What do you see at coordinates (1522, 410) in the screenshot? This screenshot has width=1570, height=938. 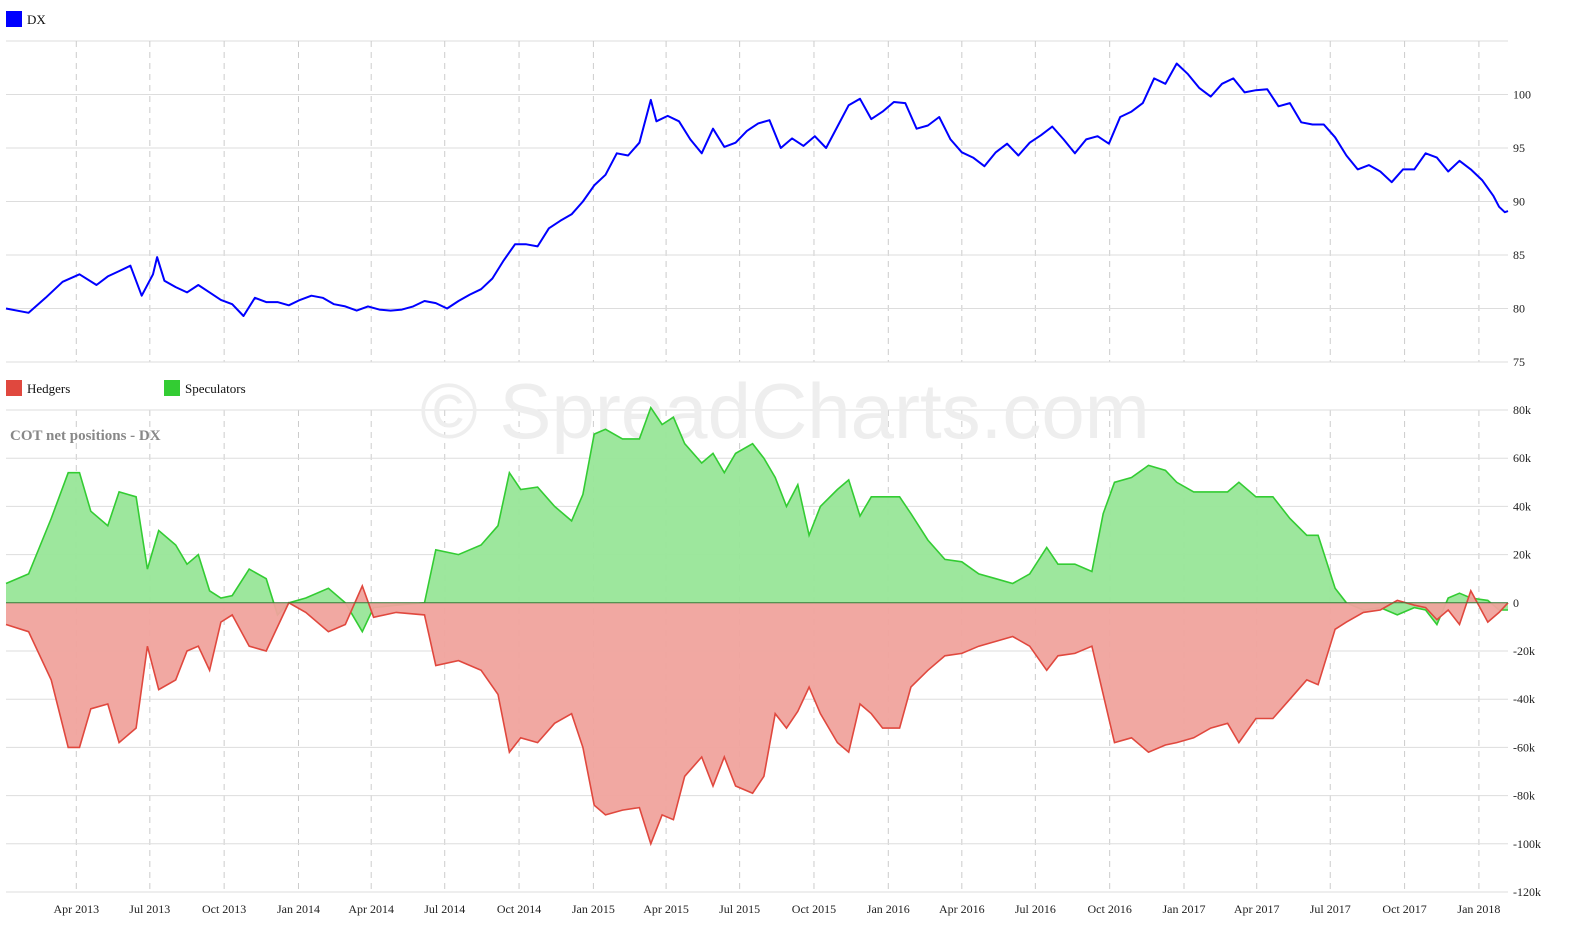 I see `cot-y-tick-label: 80k` at bounding box center [1522, 410].